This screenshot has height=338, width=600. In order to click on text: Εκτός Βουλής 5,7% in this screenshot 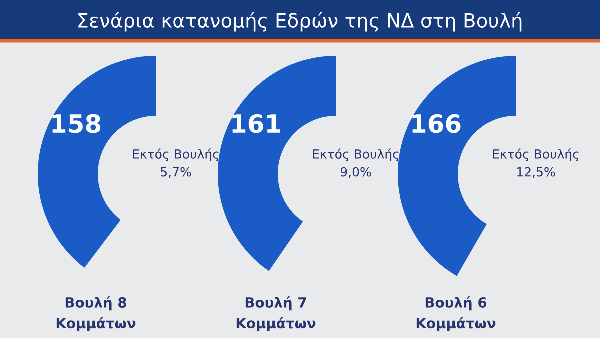, I will do `click(176, 163)`.